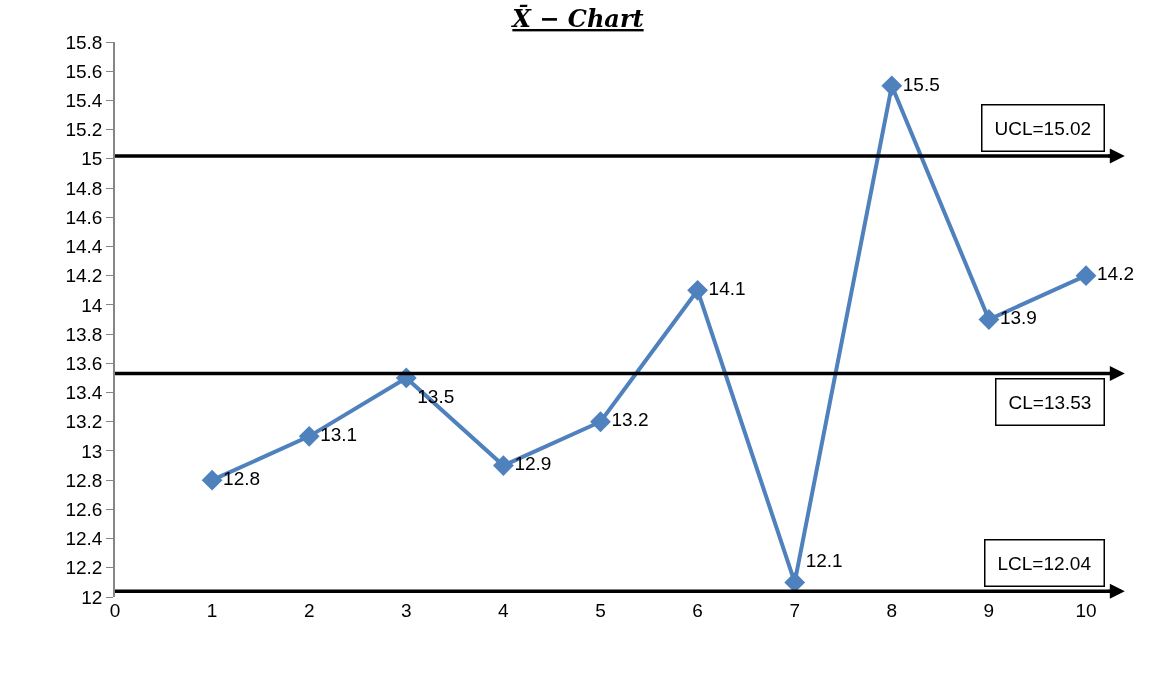 The image size is (1156, 679). What do you see at coordinates (794, 610) in the screenshot?
I see `x-tick-label: 7` at bounding box center [794, 610].